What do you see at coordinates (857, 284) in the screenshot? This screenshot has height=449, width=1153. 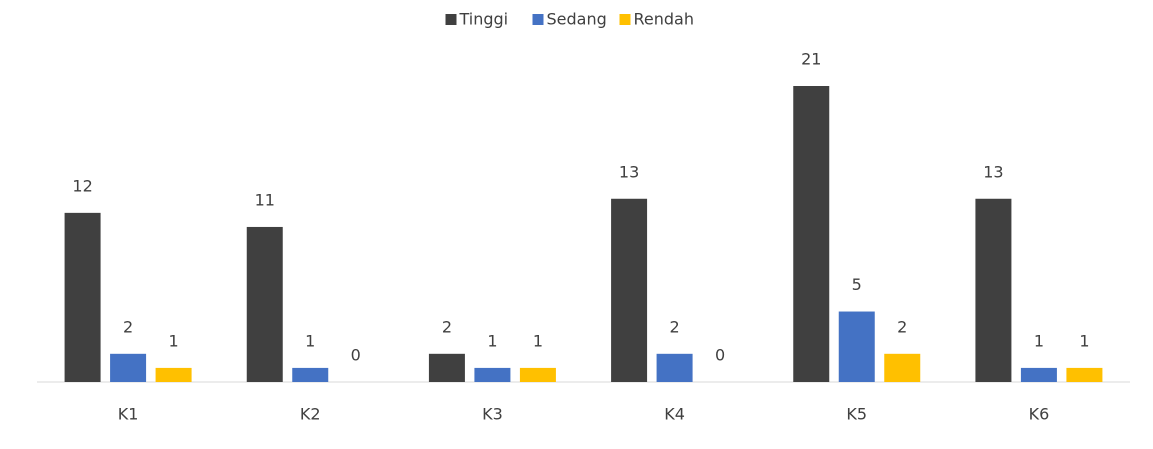 I see `data-label: 5` at bounding box center [857, 284].